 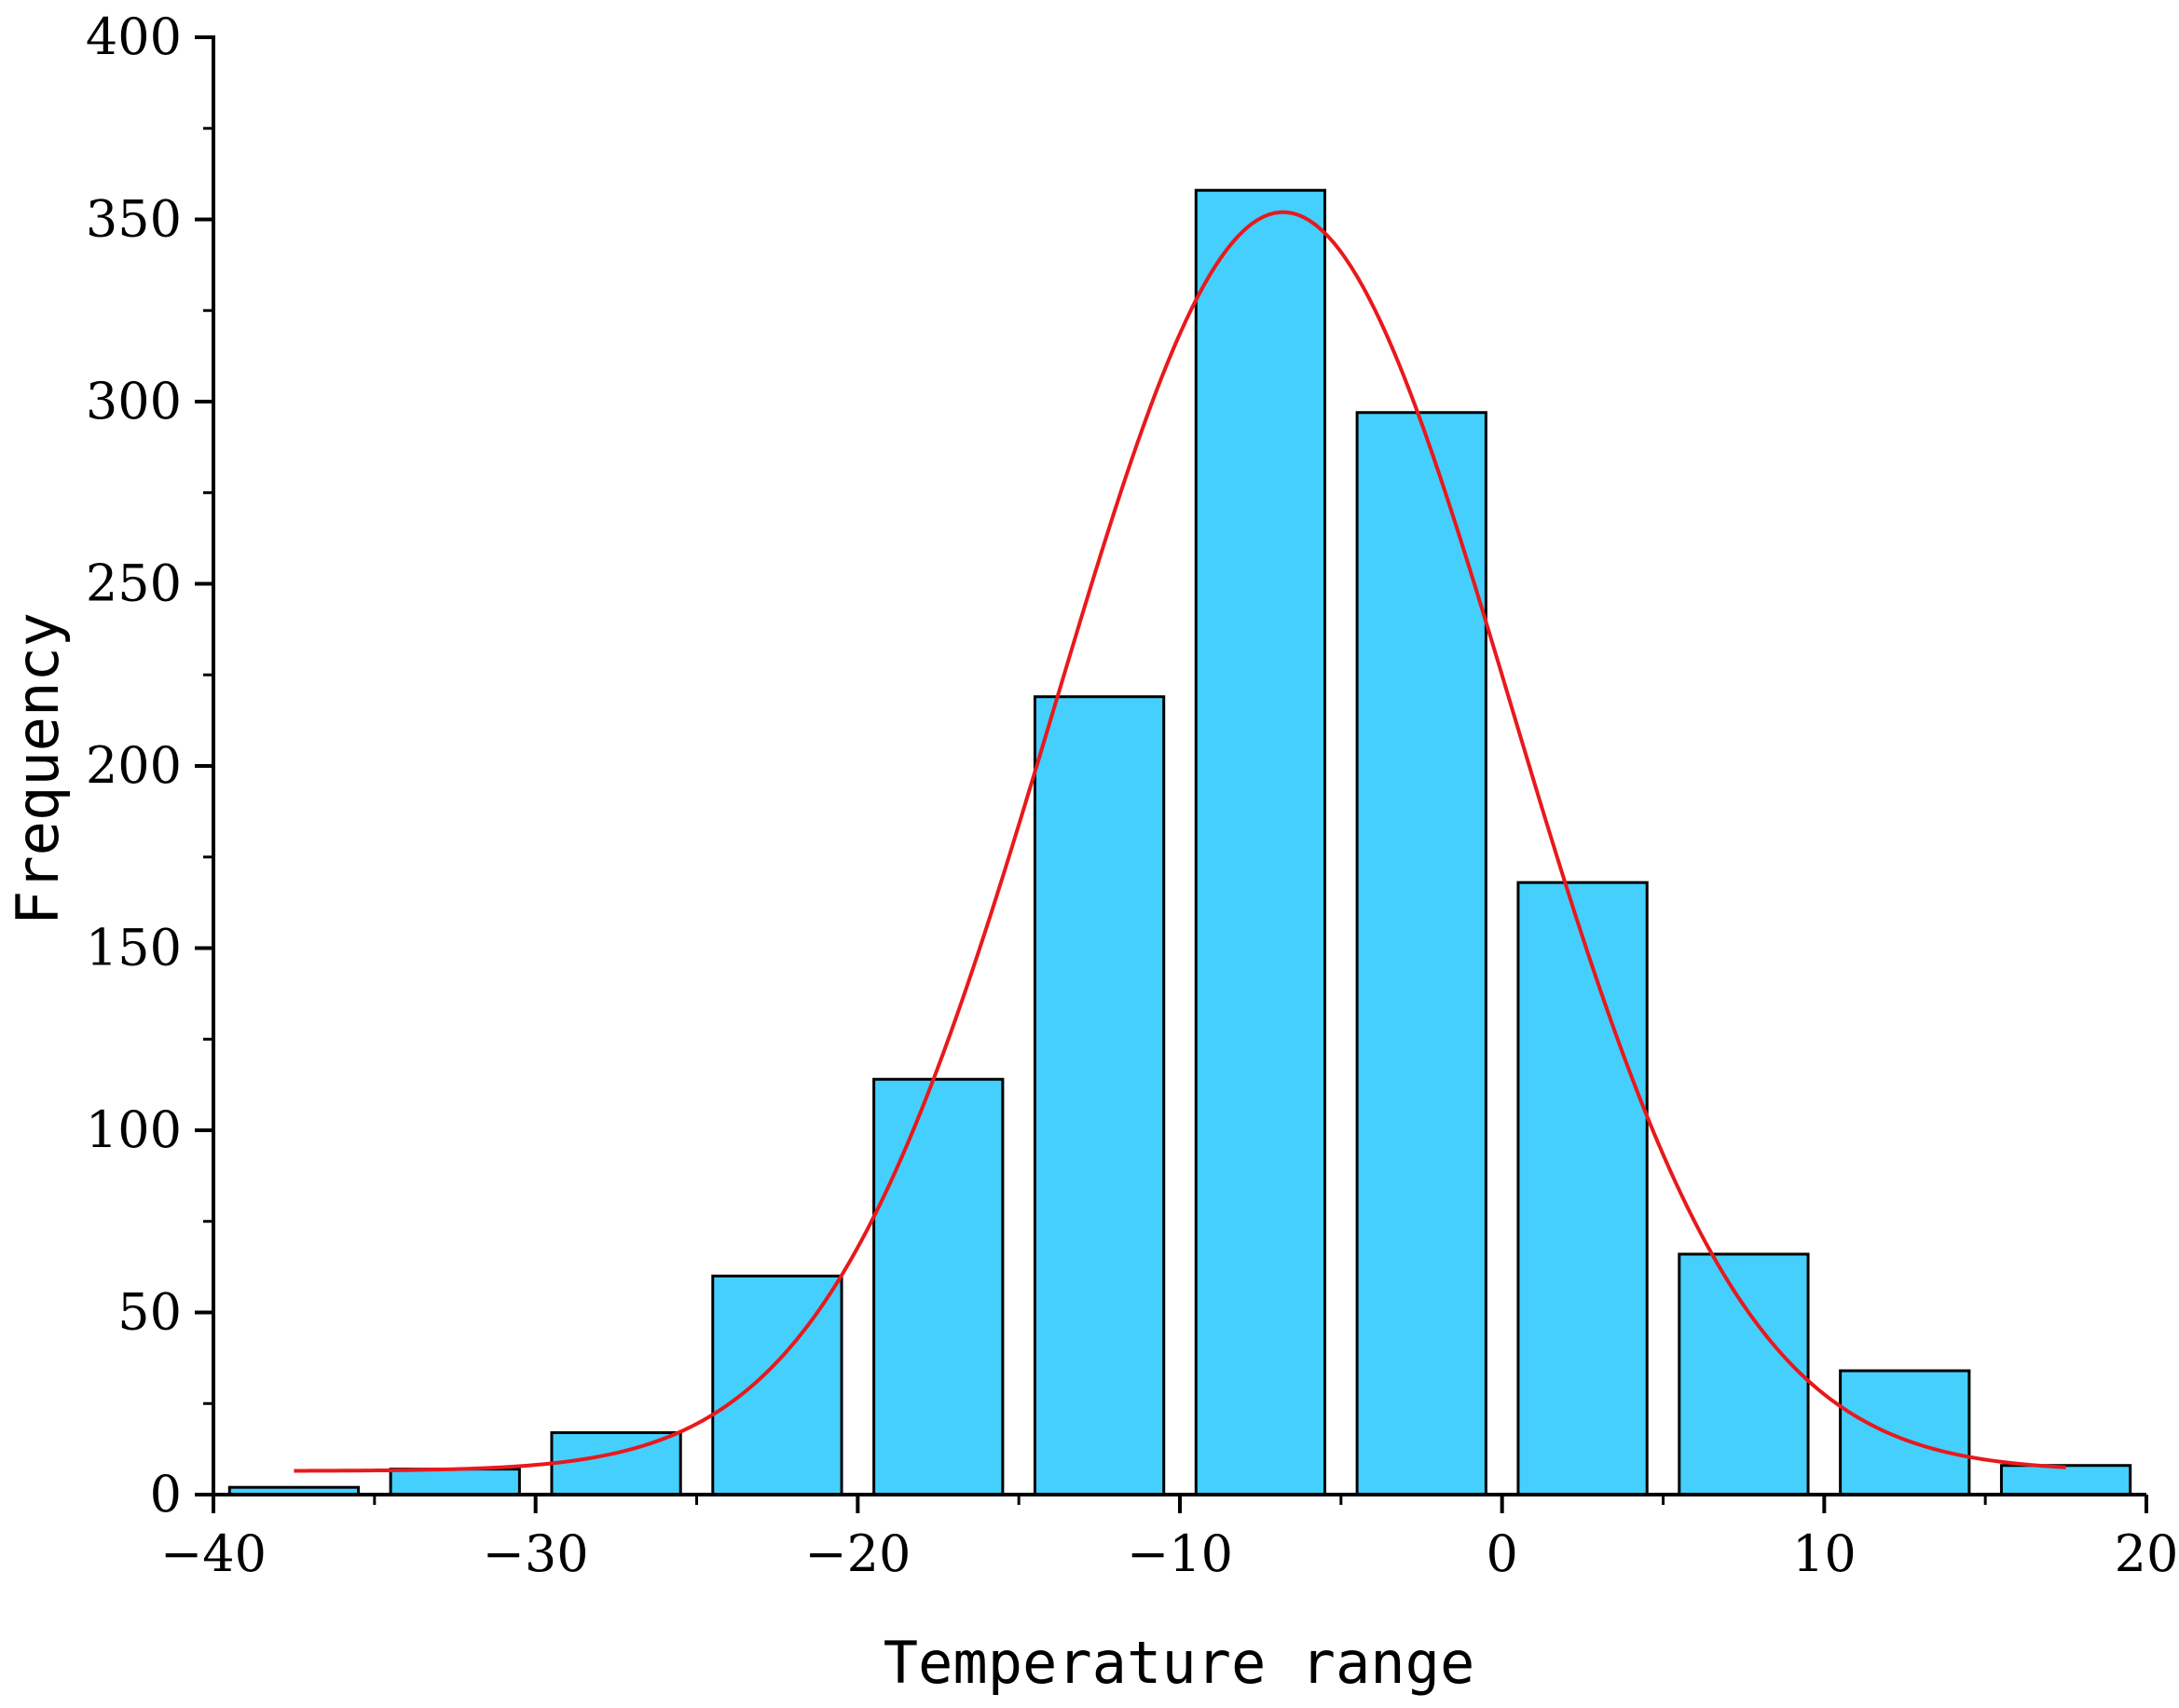 What do you see at coordinates (38, 768) in the screenshot?
I see `y-axis-title: Frequency` at bounding box center [38, 768].